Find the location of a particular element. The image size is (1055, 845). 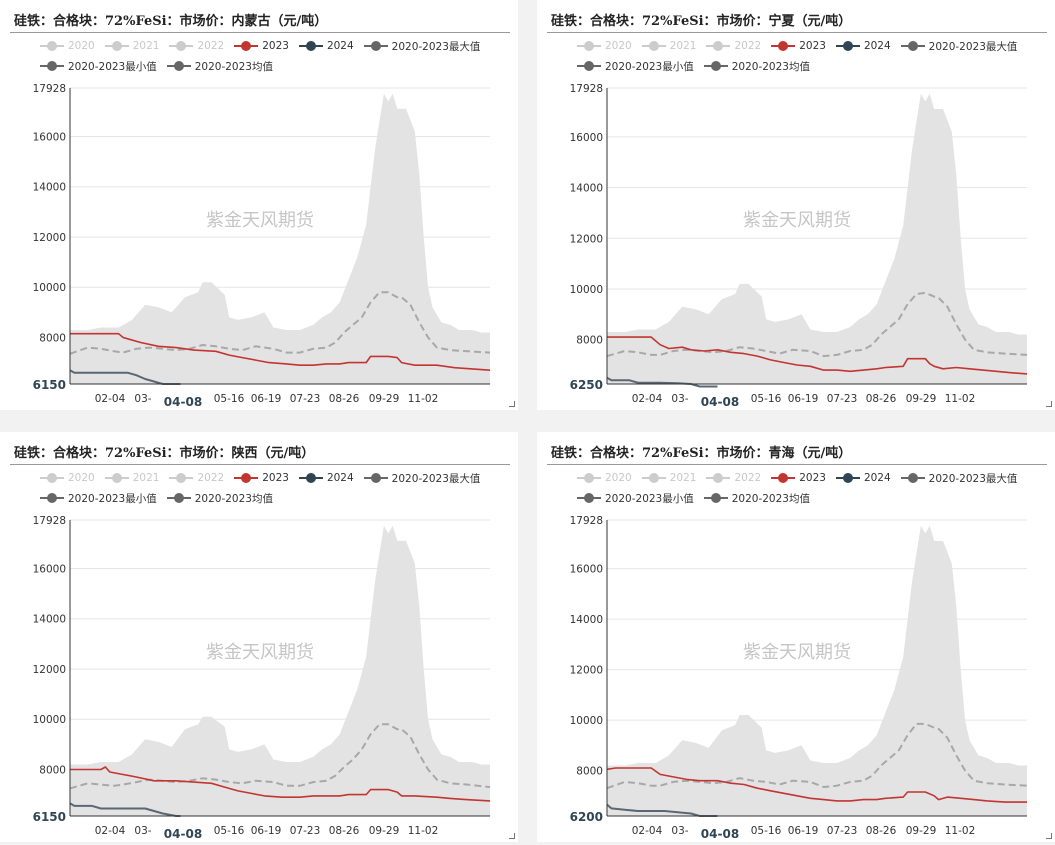

x-highlight-bg is located at coordinates (720, 834).